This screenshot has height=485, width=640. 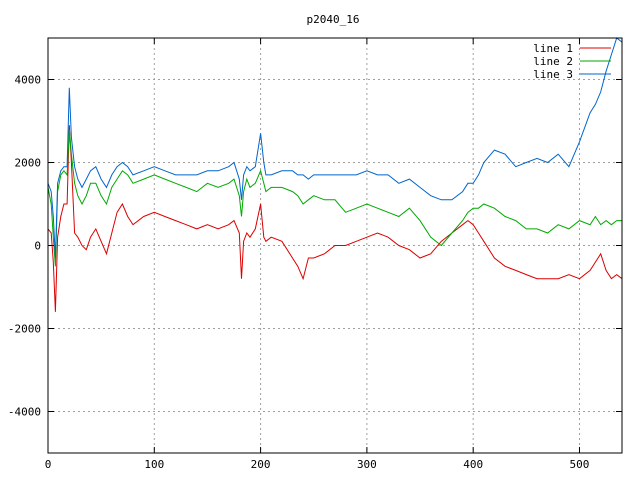 I want to click on x-tick-label: 500, so click(x=580, y=464).